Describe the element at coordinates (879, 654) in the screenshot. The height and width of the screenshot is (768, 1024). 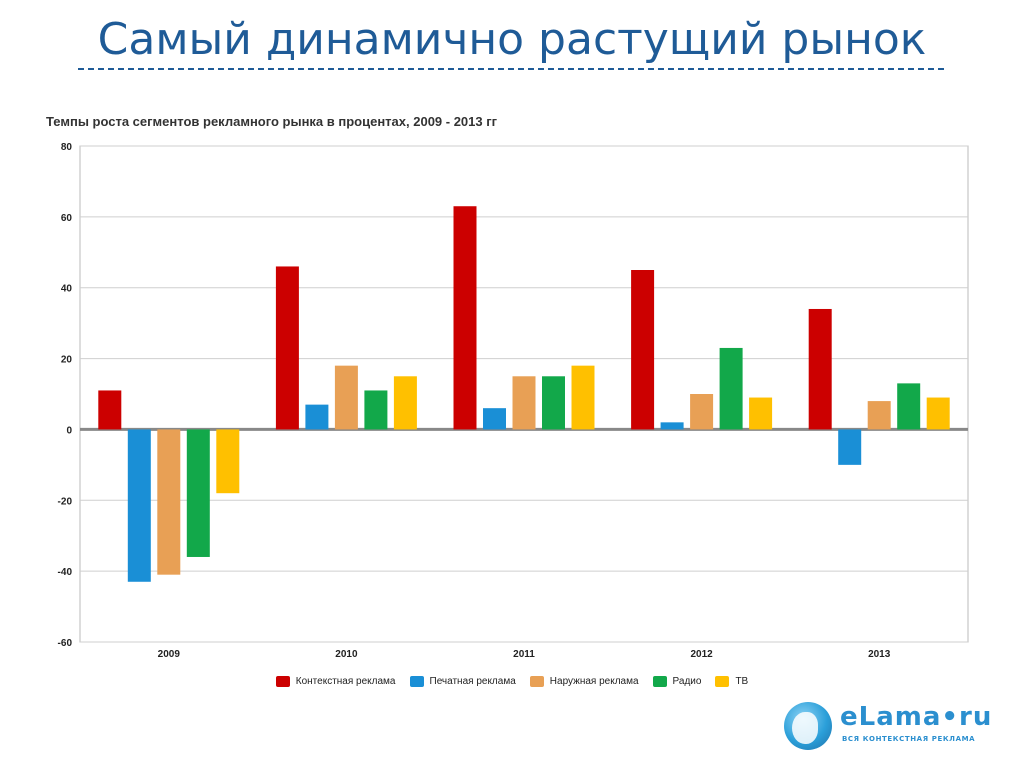
I see `x-tick-label: 2013` at that location.